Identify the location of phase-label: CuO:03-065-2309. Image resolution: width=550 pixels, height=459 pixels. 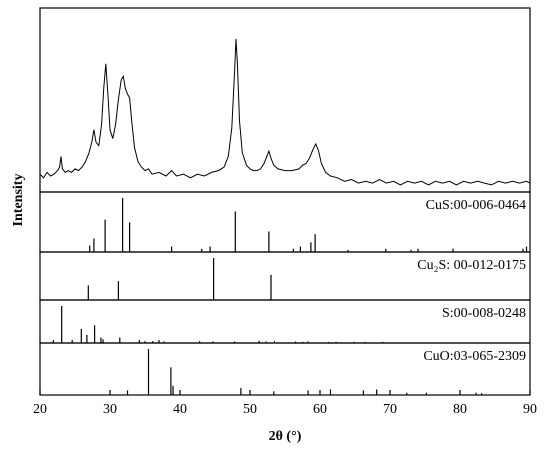
(474, 356).